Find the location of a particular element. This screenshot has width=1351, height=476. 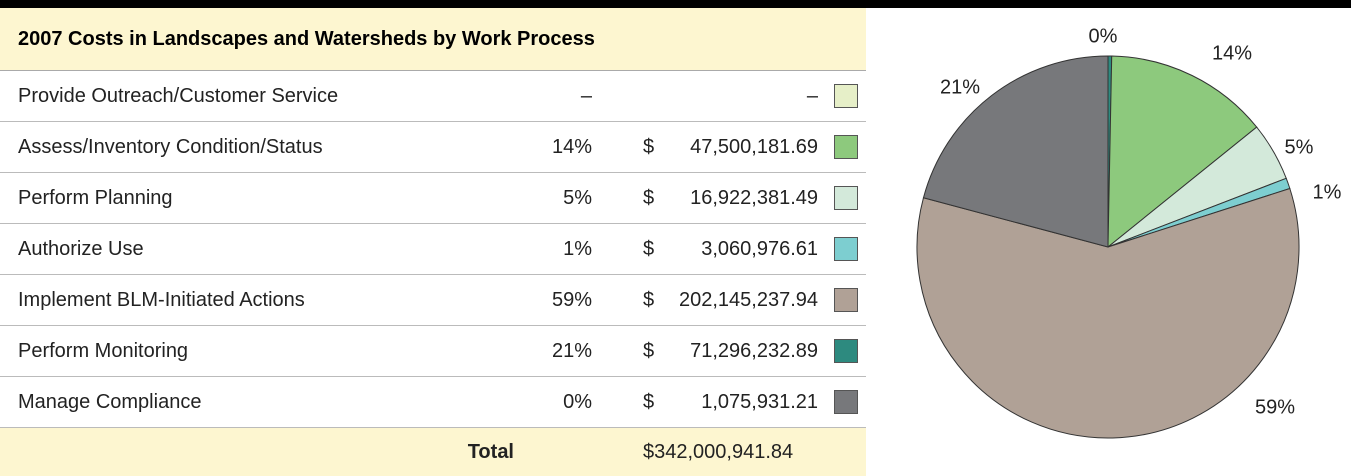

row-percent: 59% is located at coordinates (571, 300).